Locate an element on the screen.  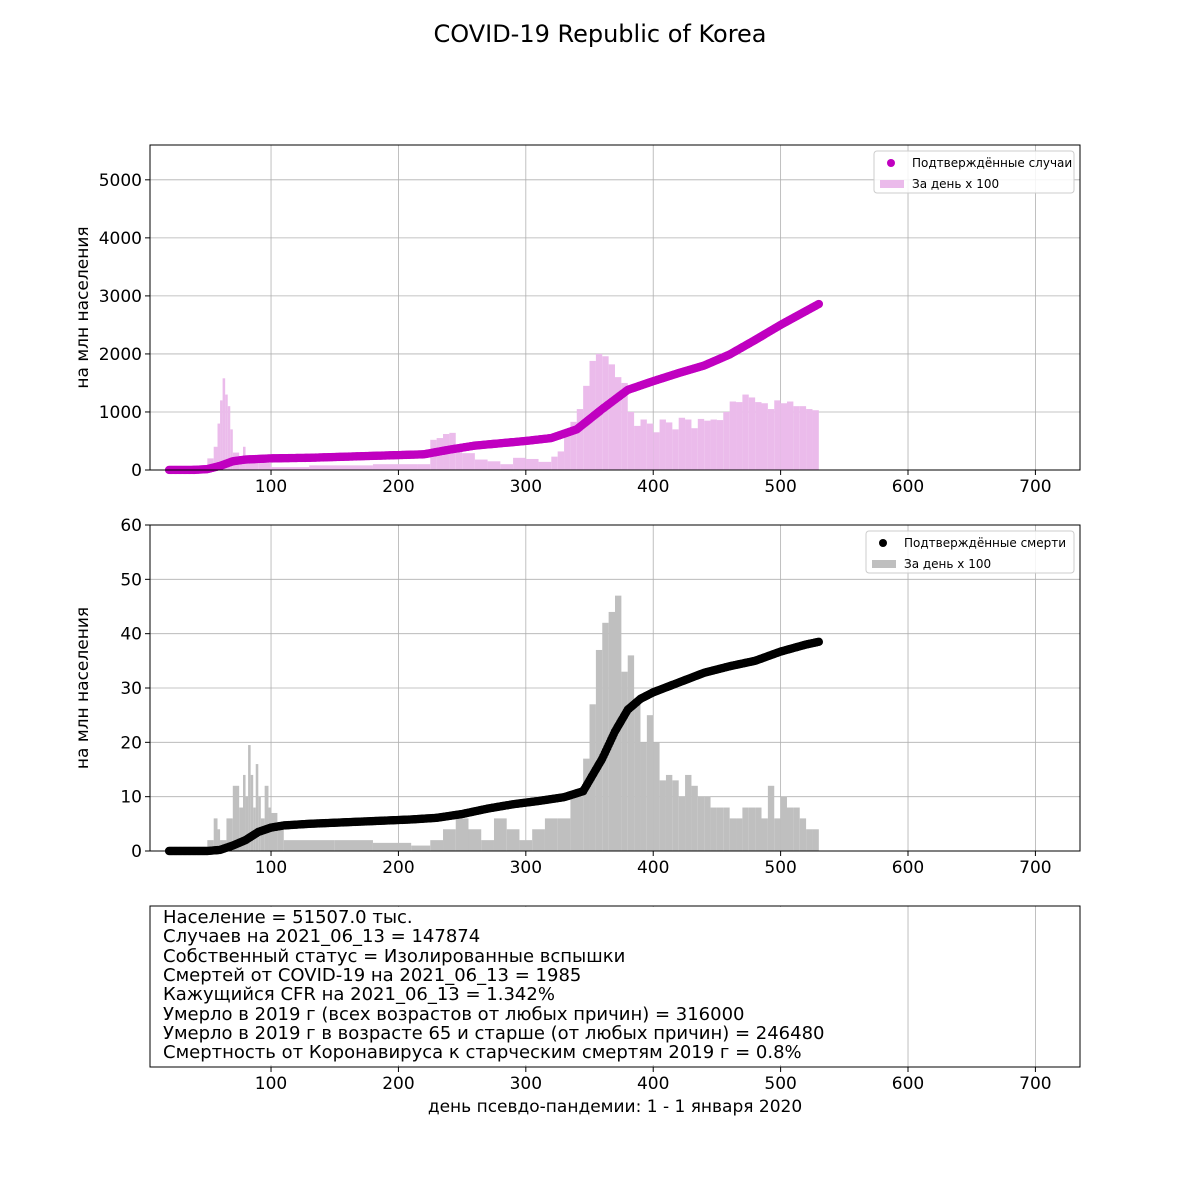
info-line: Население = 51507.0 тыс. is located at coordinates (288, 917).